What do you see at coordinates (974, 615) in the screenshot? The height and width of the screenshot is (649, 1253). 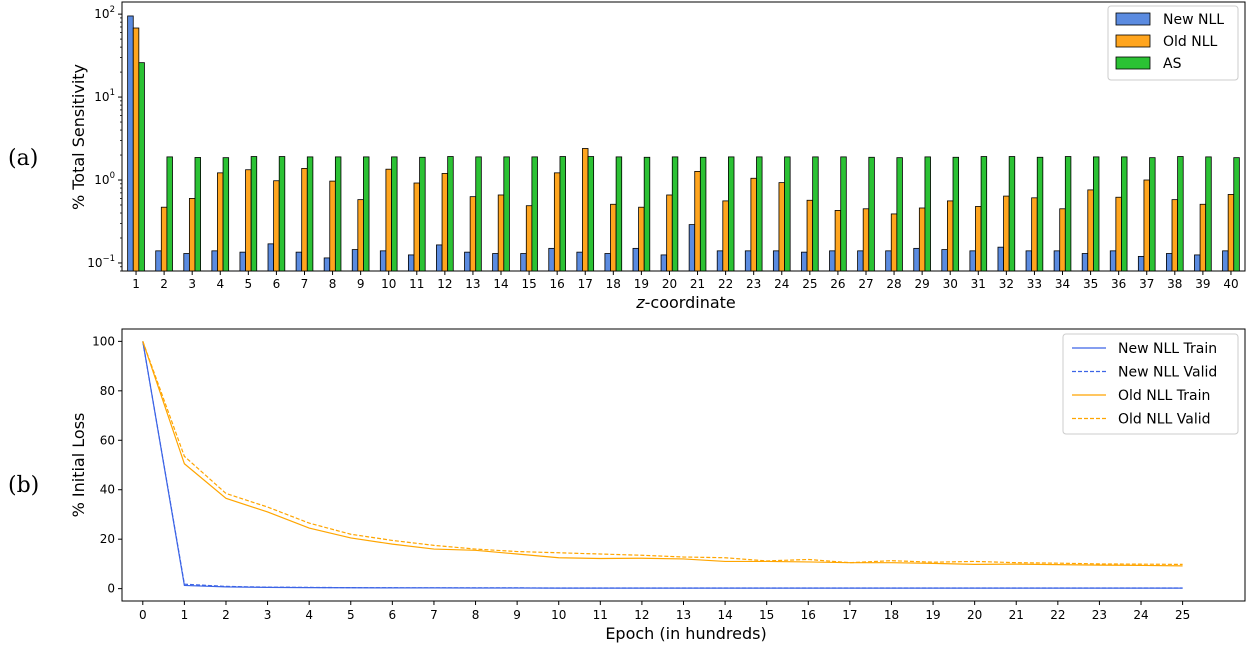 I see `x-tick-label: 20` at bounding box center [974, 615].